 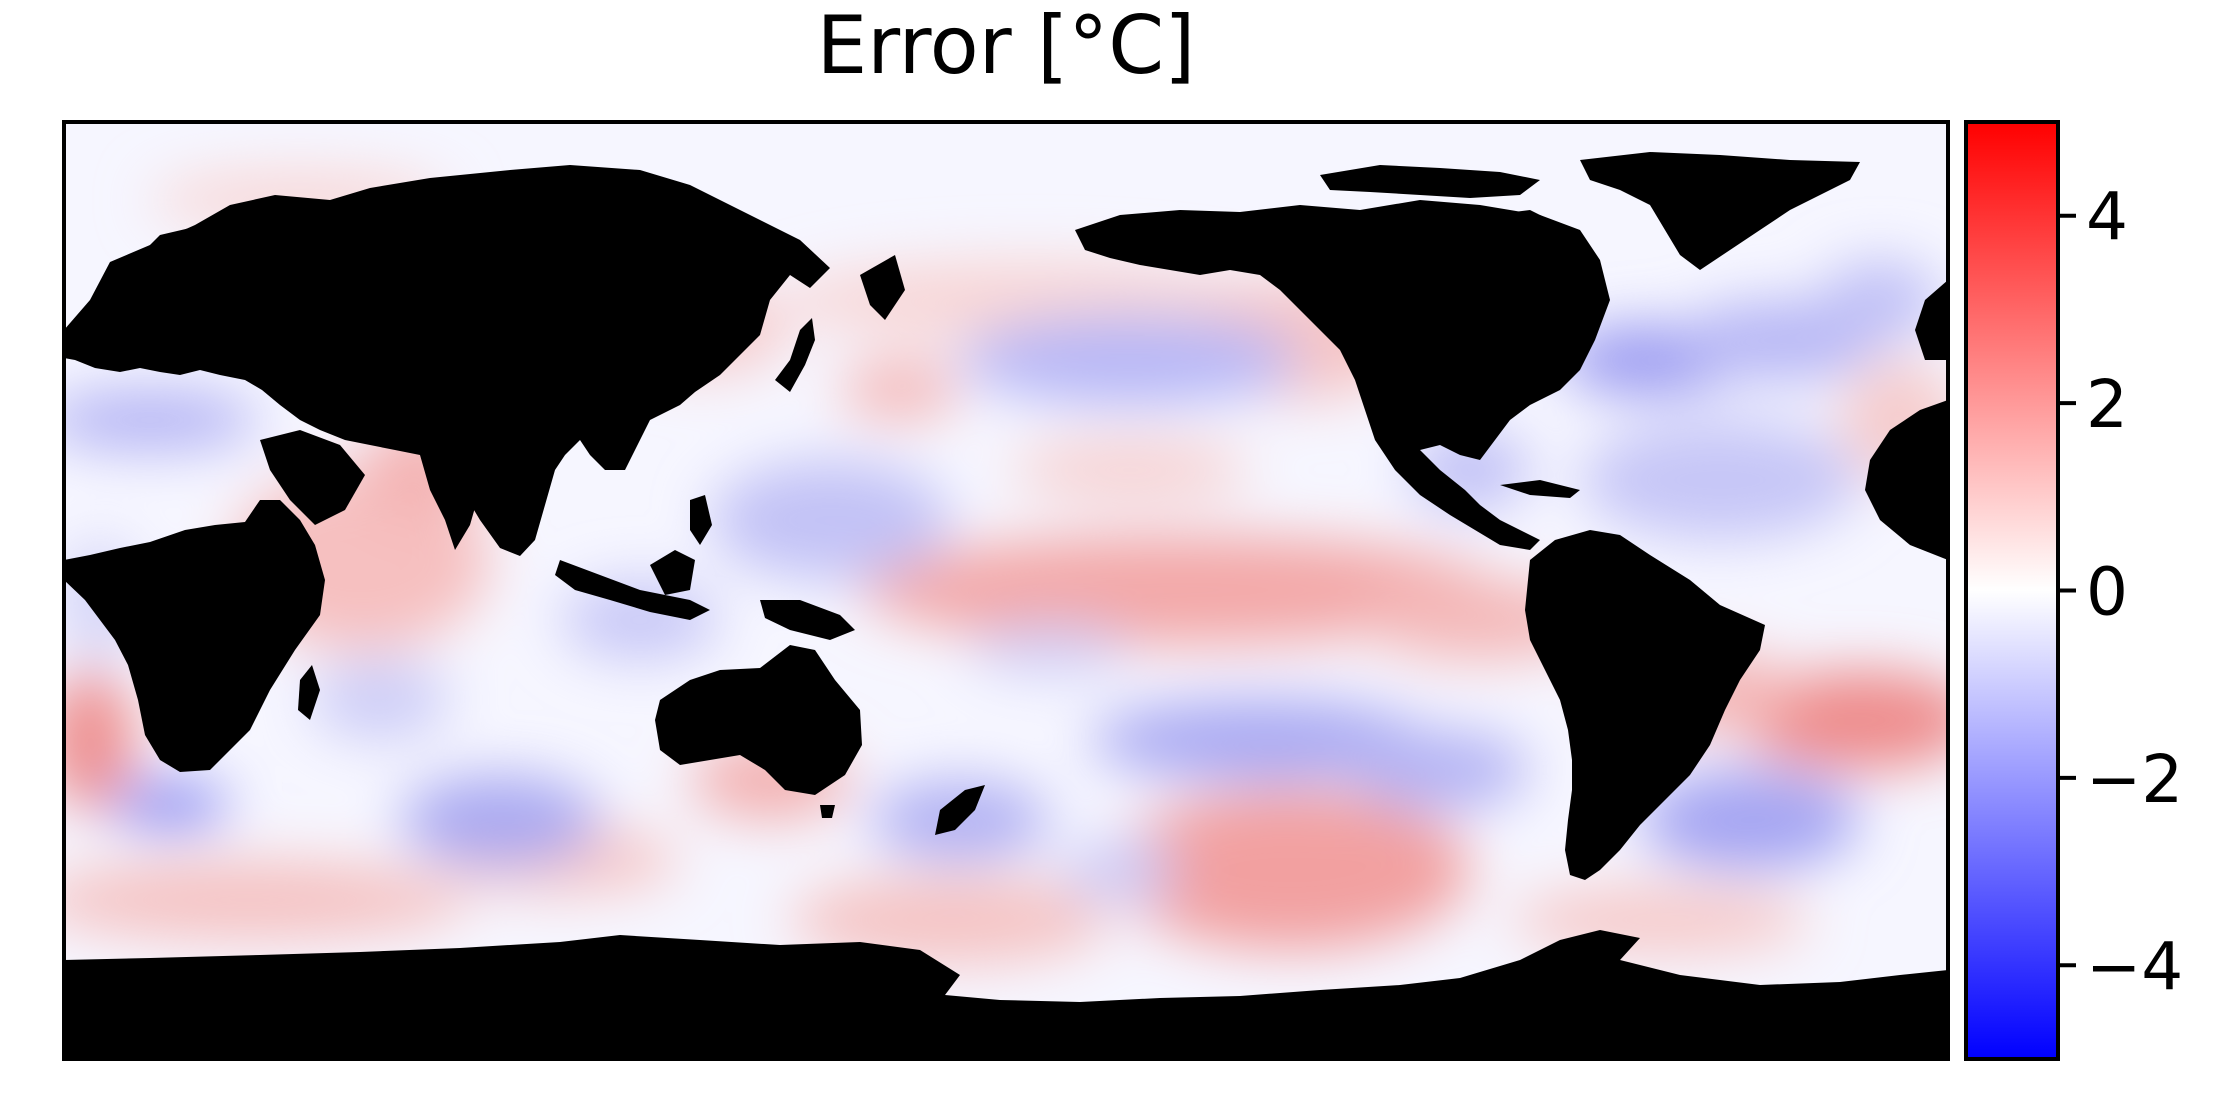 What do you see at coordinates (1006, 46) in the screenshot?
I see `map-title: Error [°C]` at bounding box center [1006, 46].